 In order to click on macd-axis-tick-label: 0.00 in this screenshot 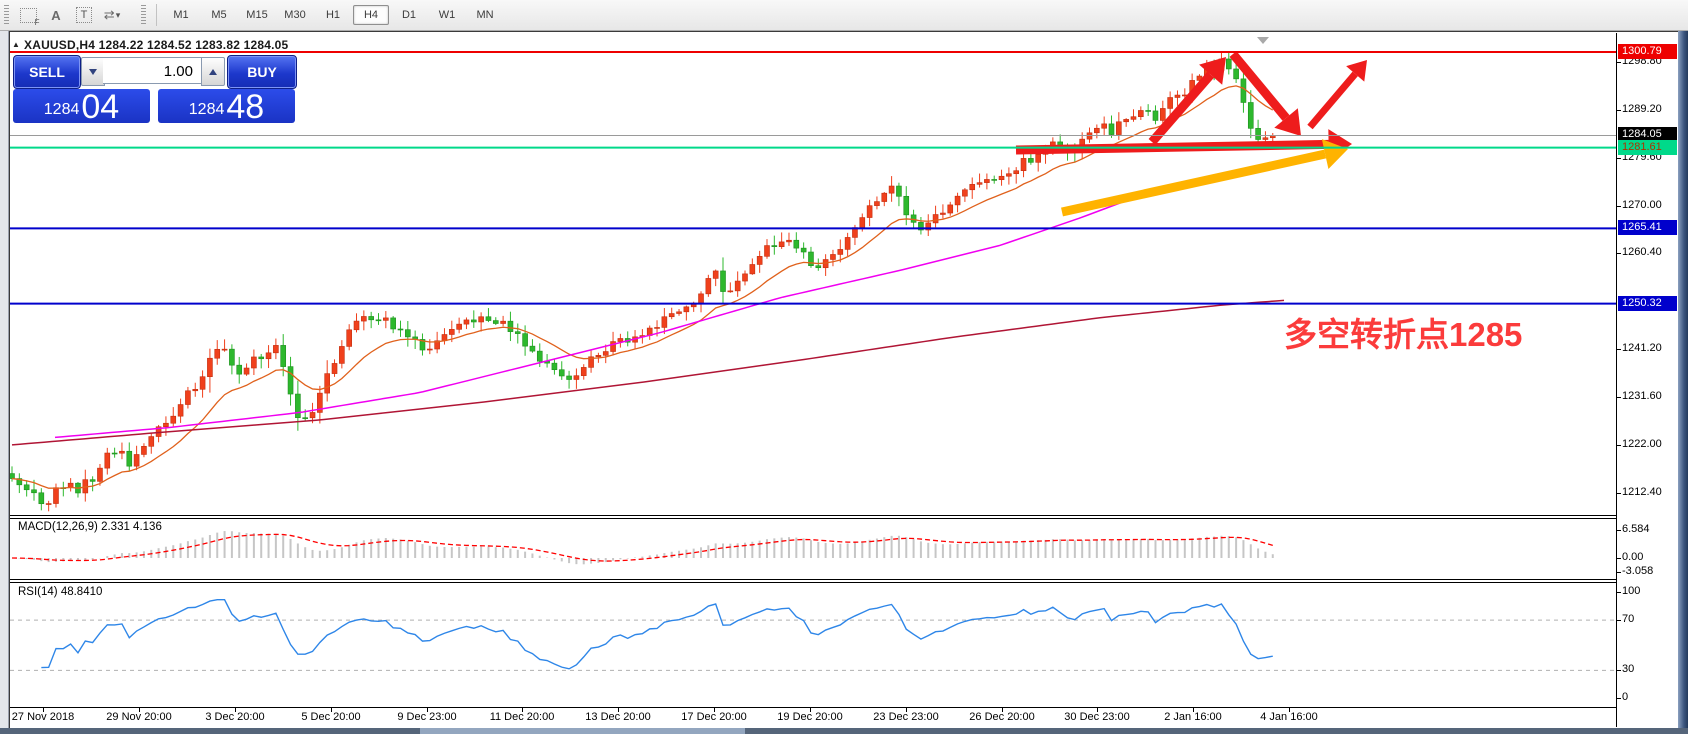, I will do `click(1633, 557)`.